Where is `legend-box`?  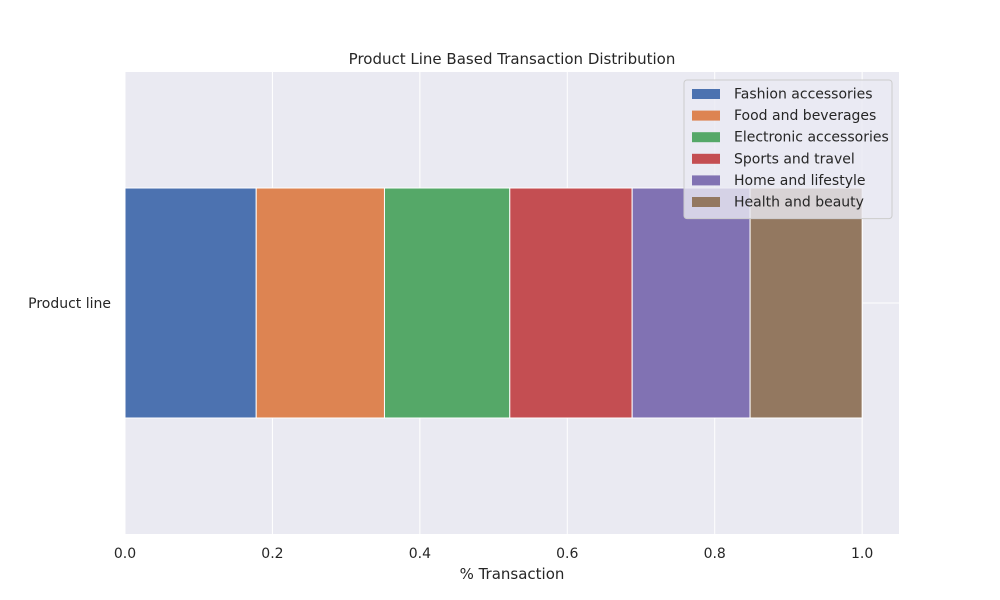 legend-box is located at coordinates (788, 149).